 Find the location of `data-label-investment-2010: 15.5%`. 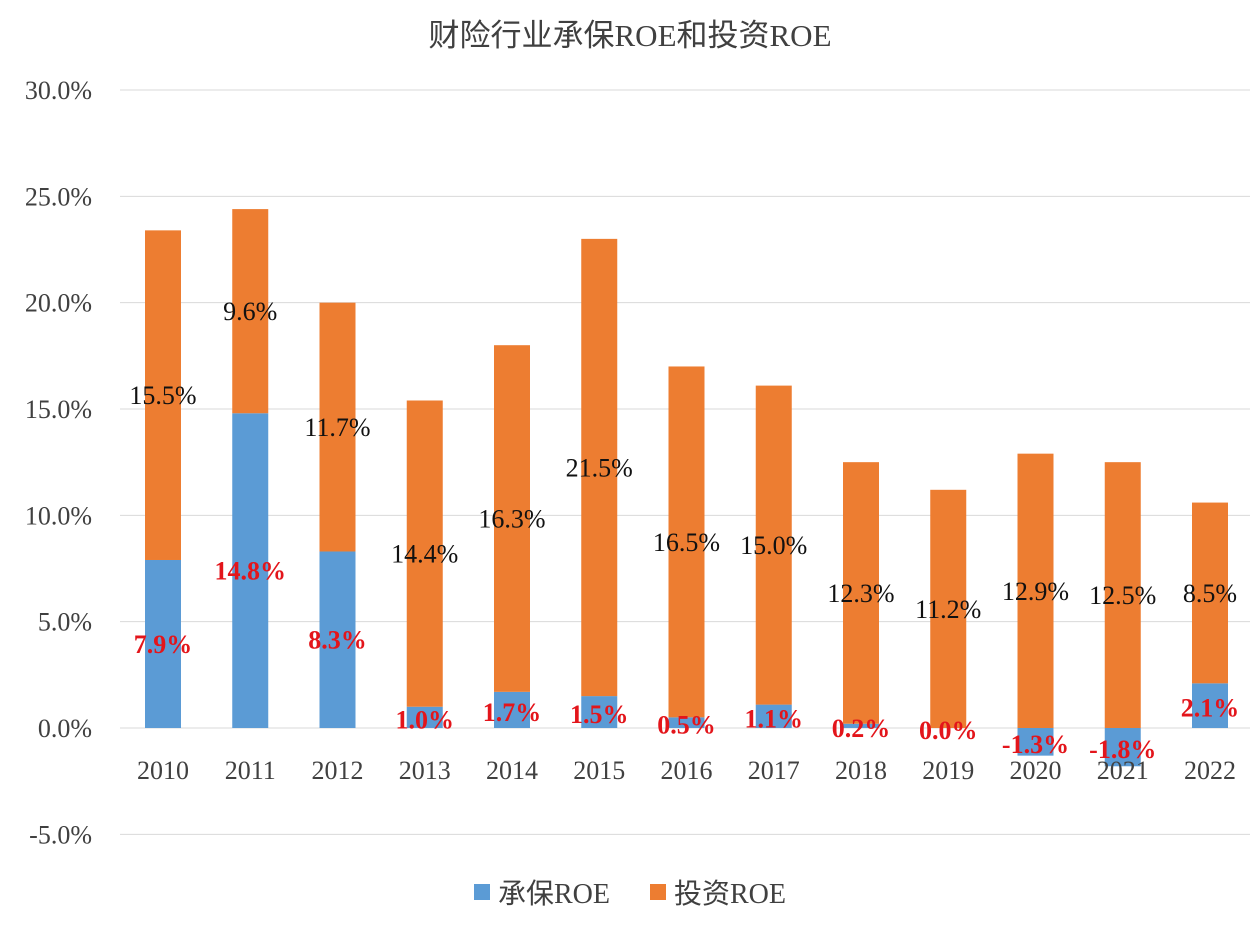

data-label-investment-2010: 15.5% is located at coordinates (162, 395).